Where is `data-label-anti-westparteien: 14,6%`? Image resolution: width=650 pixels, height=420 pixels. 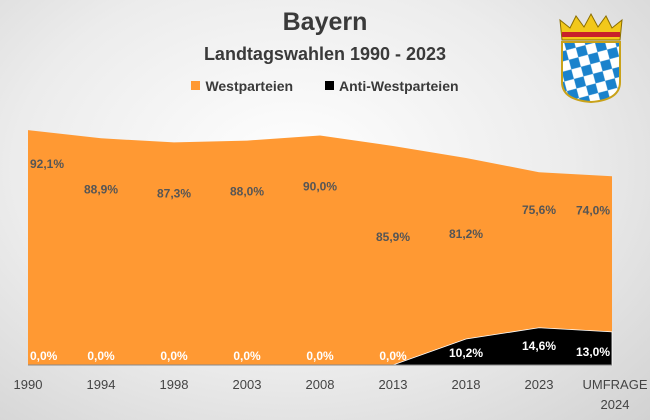 data-label-anti-westparteien: 14,6% is located at coordinates (539, 346).